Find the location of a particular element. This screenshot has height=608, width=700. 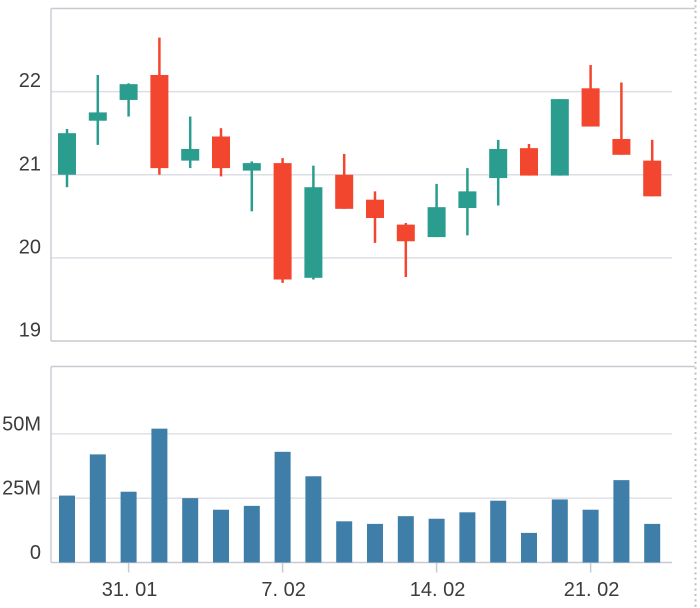

x-axis: 31. 01 7. 02 14. 02 21. 02 is located at coordinates (361, 581).